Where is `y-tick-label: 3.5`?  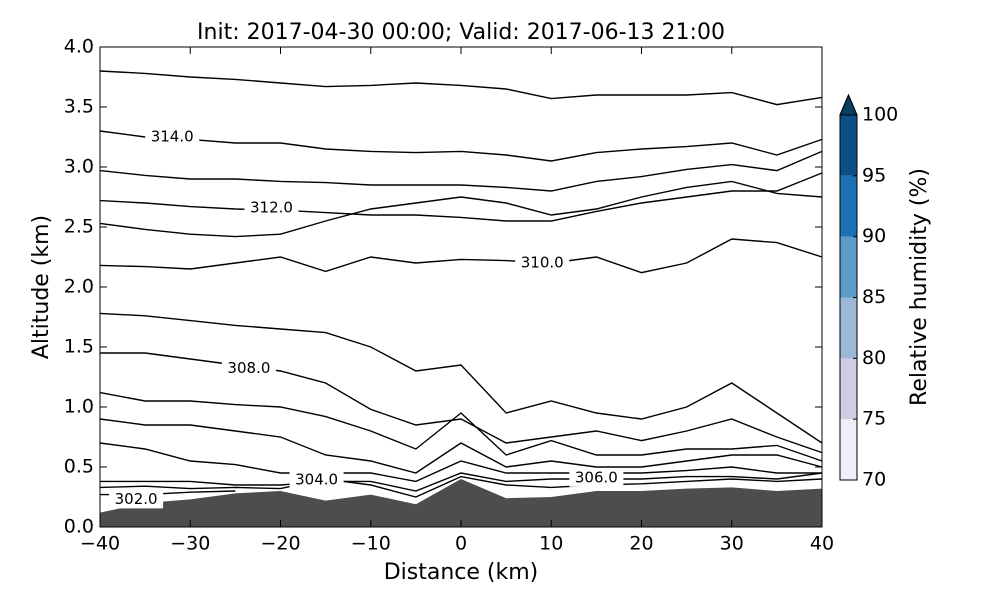 y-tick-label: 3.5 is located at coordinates (79, 107).